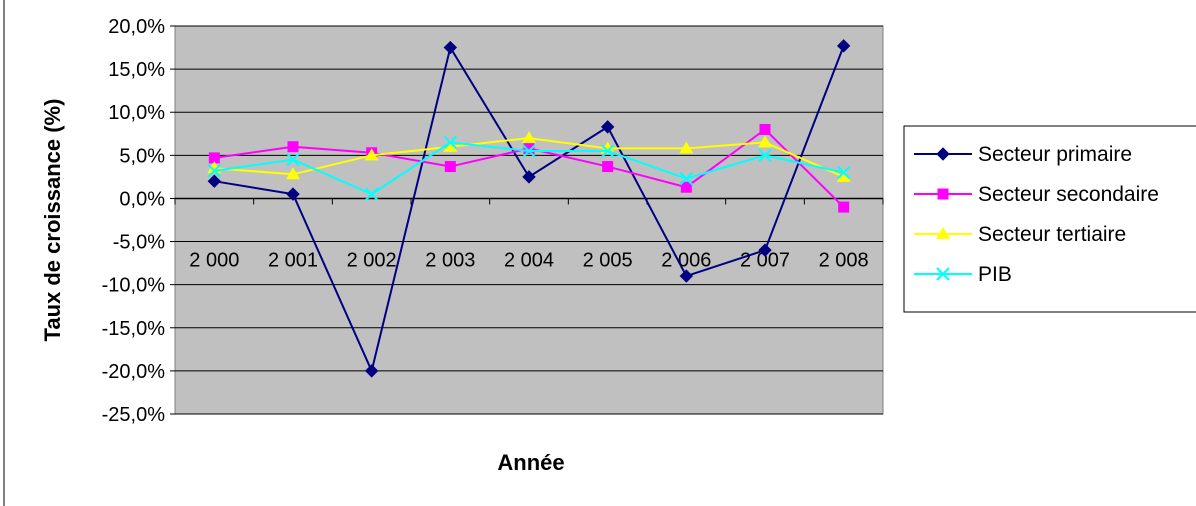  I want to click on y-axis-title: Taux de croissance (%), so click(52, 220).